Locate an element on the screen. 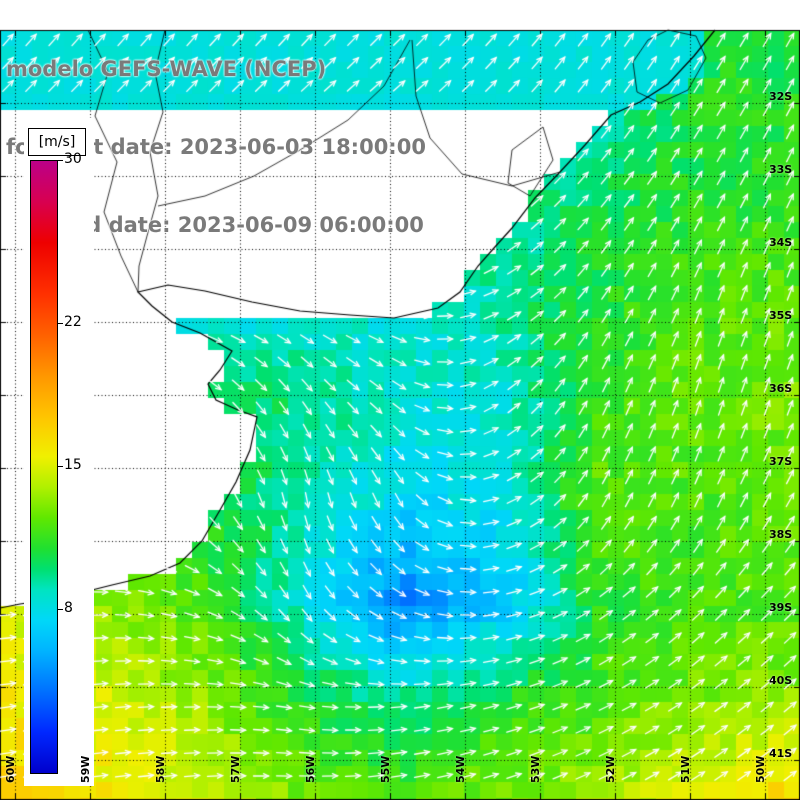 The width and height of the screenshot is (800, 800). colorbar-gradient is located at coordinates (44, 467).